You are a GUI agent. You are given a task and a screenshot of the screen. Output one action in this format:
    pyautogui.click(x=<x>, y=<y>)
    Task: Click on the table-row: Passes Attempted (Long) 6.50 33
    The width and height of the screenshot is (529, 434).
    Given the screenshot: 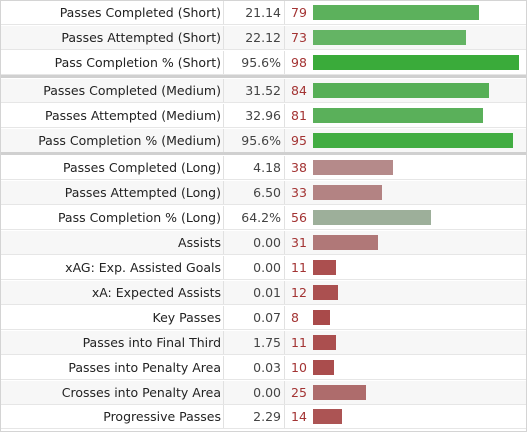 What is the action you would take?
    pyautogui.click(x=263, y=193)
    